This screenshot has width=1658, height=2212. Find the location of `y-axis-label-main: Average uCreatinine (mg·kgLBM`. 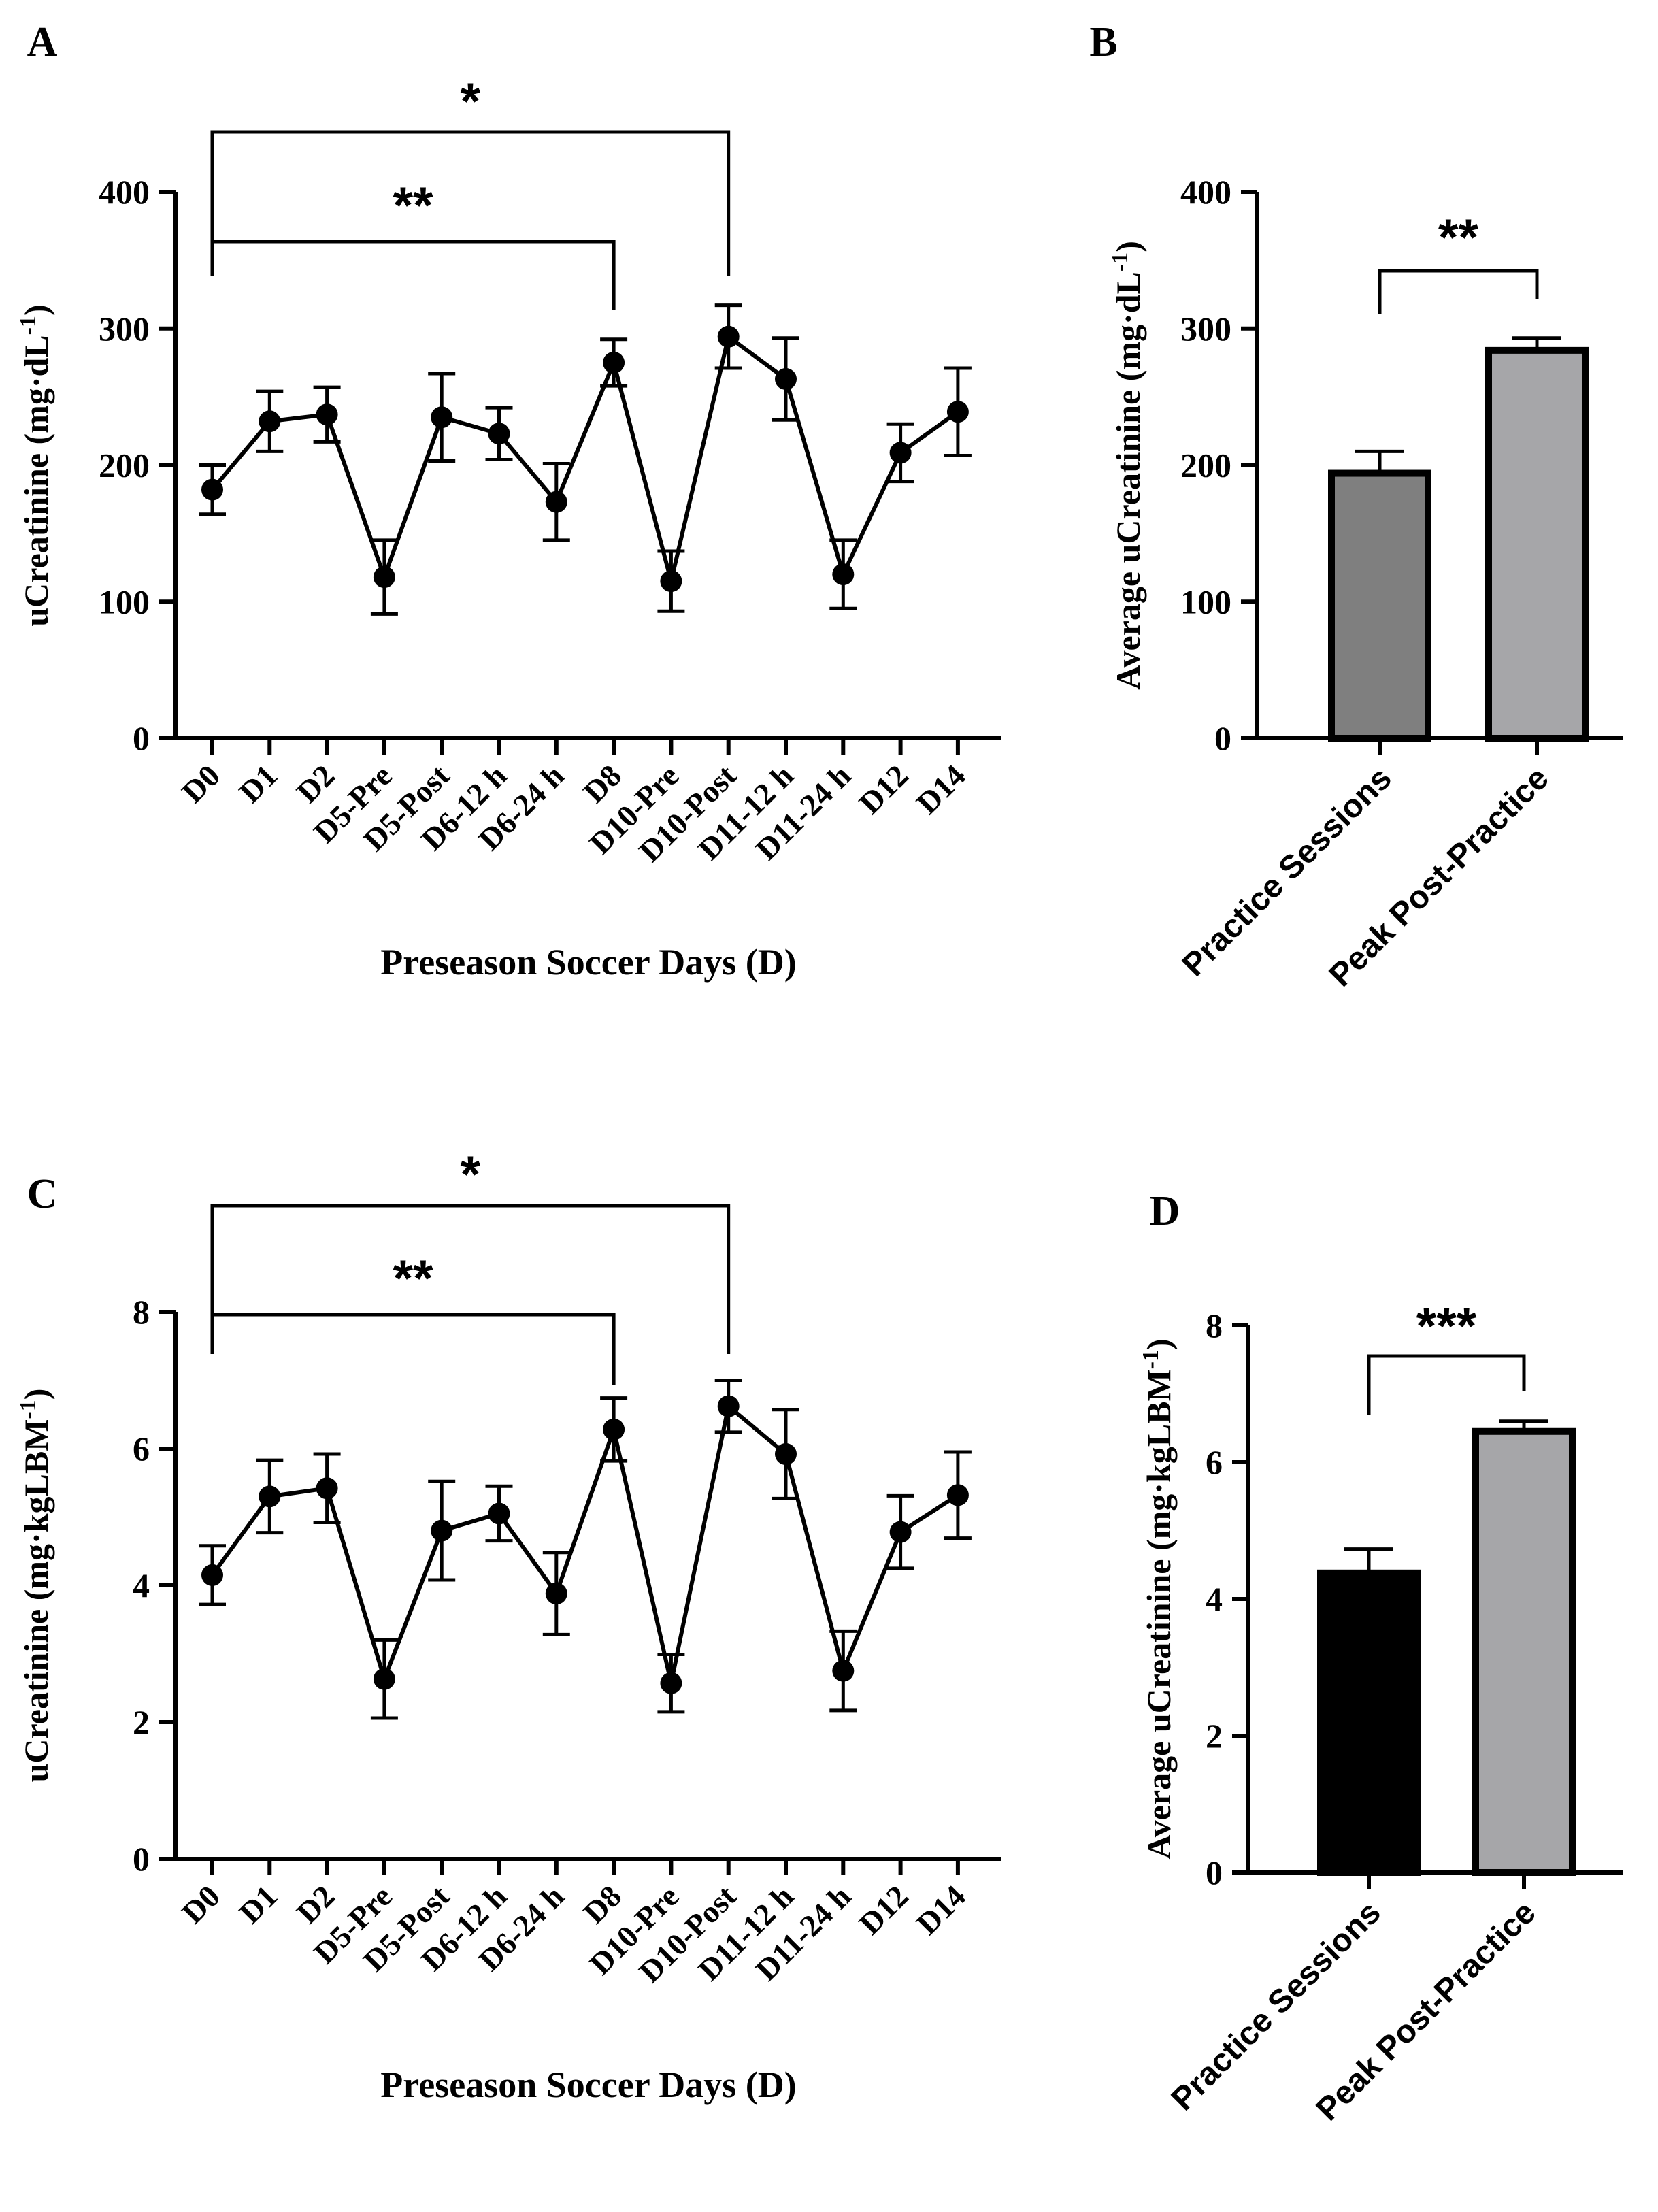

y-axis-label-main: Average uCreatinine (mg·kgLBM is located at coordinates (1159, 1614).